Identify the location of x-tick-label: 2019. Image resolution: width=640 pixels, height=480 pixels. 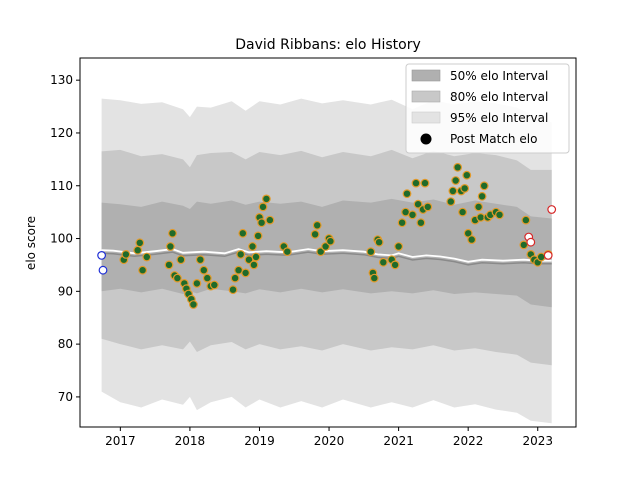
(259, 441).